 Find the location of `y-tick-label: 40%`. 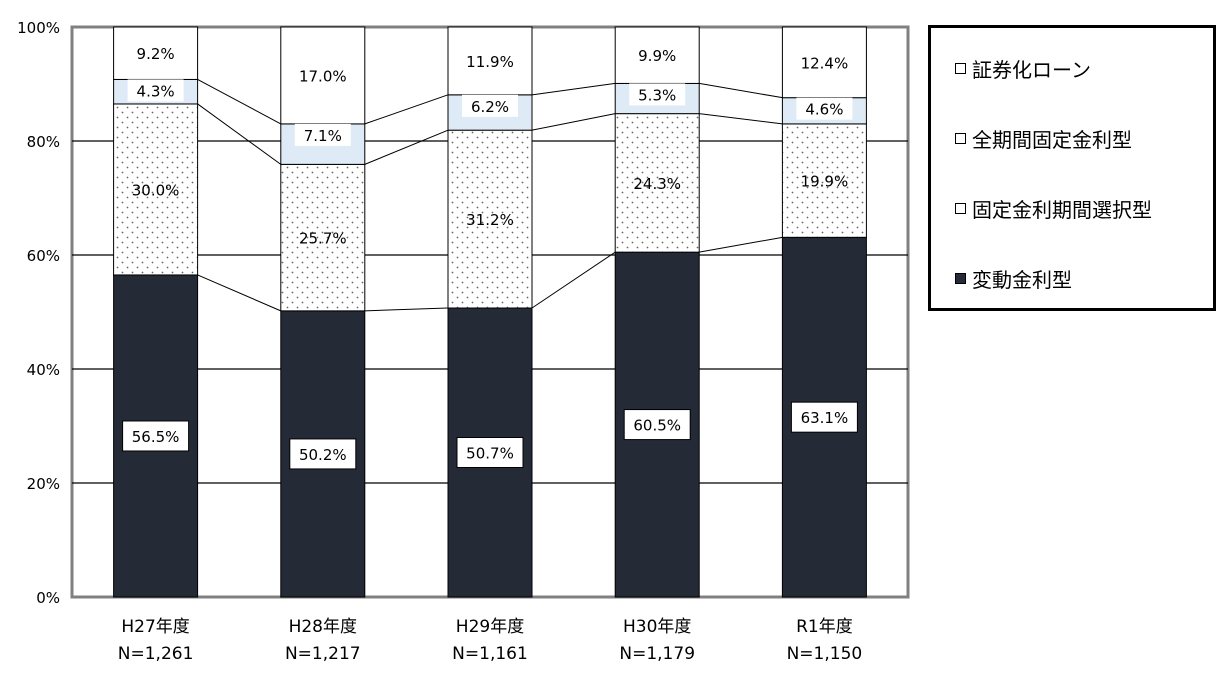

y-tick-label: 40% is located at coordinates (43, 370).